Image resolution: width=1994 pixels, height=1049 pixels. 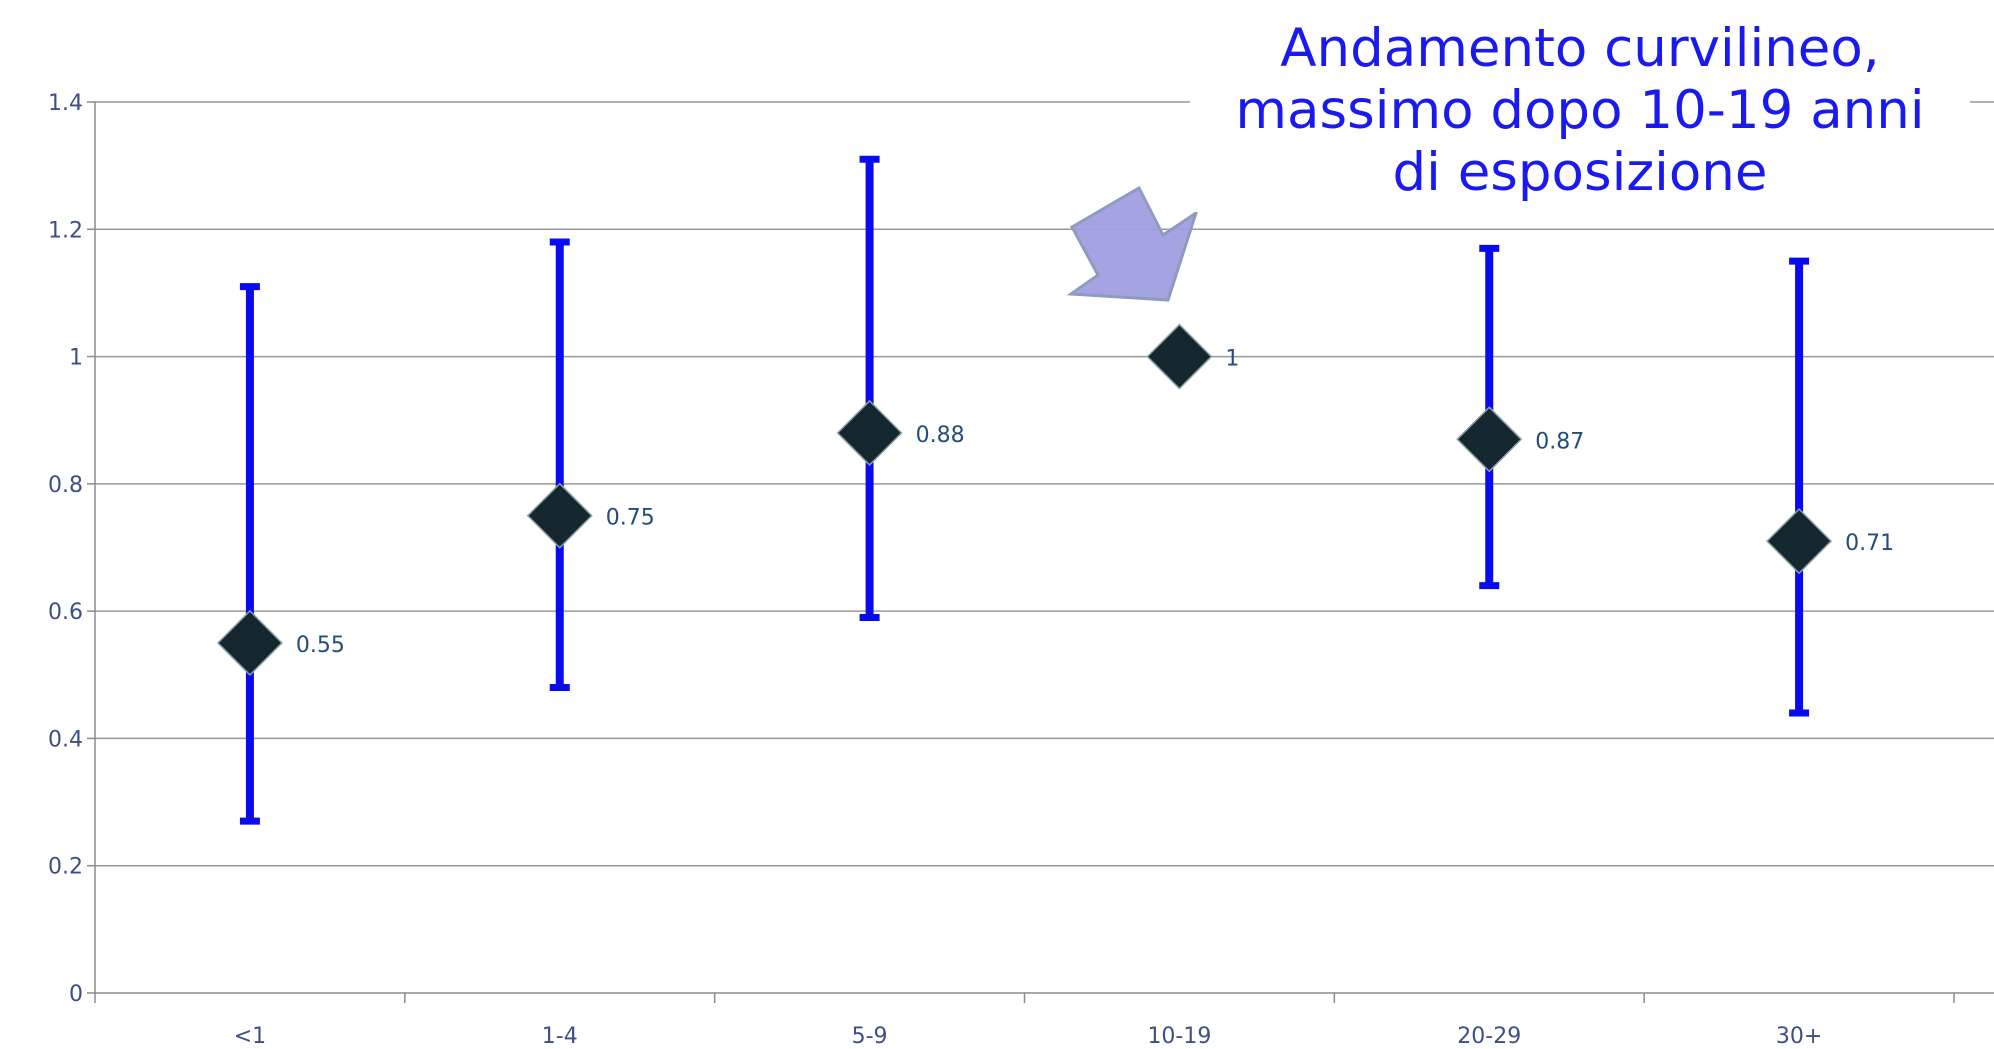 I want to click on data-label: 0.75, so click(x=630, y=518).